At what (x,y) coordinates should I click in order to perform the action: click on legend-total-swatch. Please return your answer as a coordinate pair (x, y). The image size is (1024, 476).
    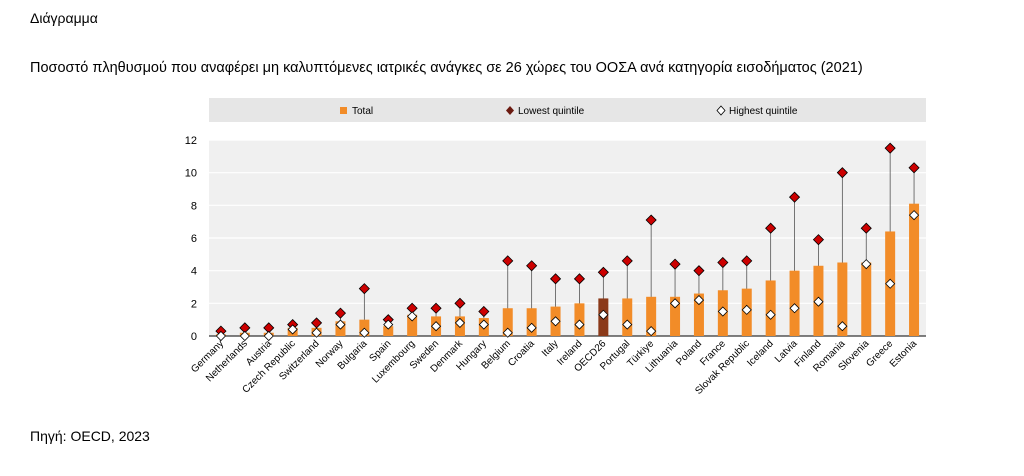
    Looking at the image, I should click on (343, 110).